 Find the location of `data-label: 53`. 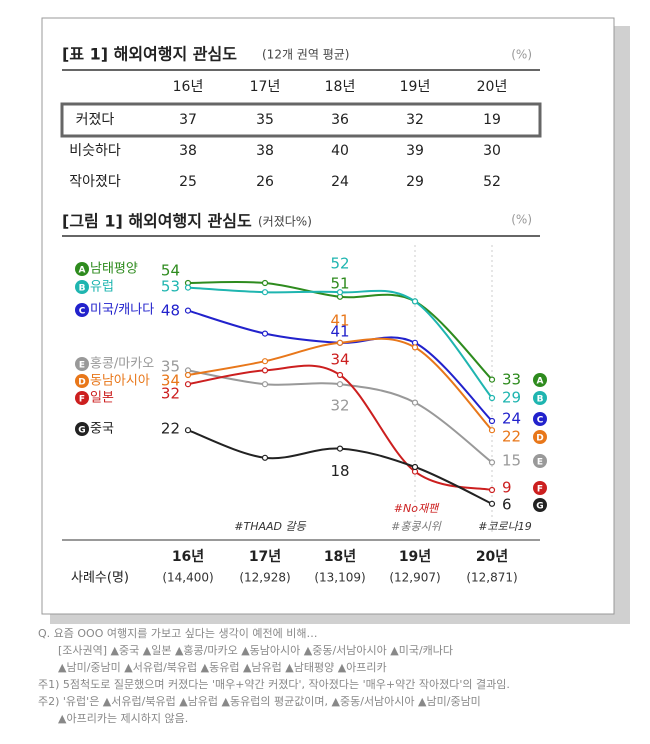

data-label: 53 is located at coordinates (170, 287).